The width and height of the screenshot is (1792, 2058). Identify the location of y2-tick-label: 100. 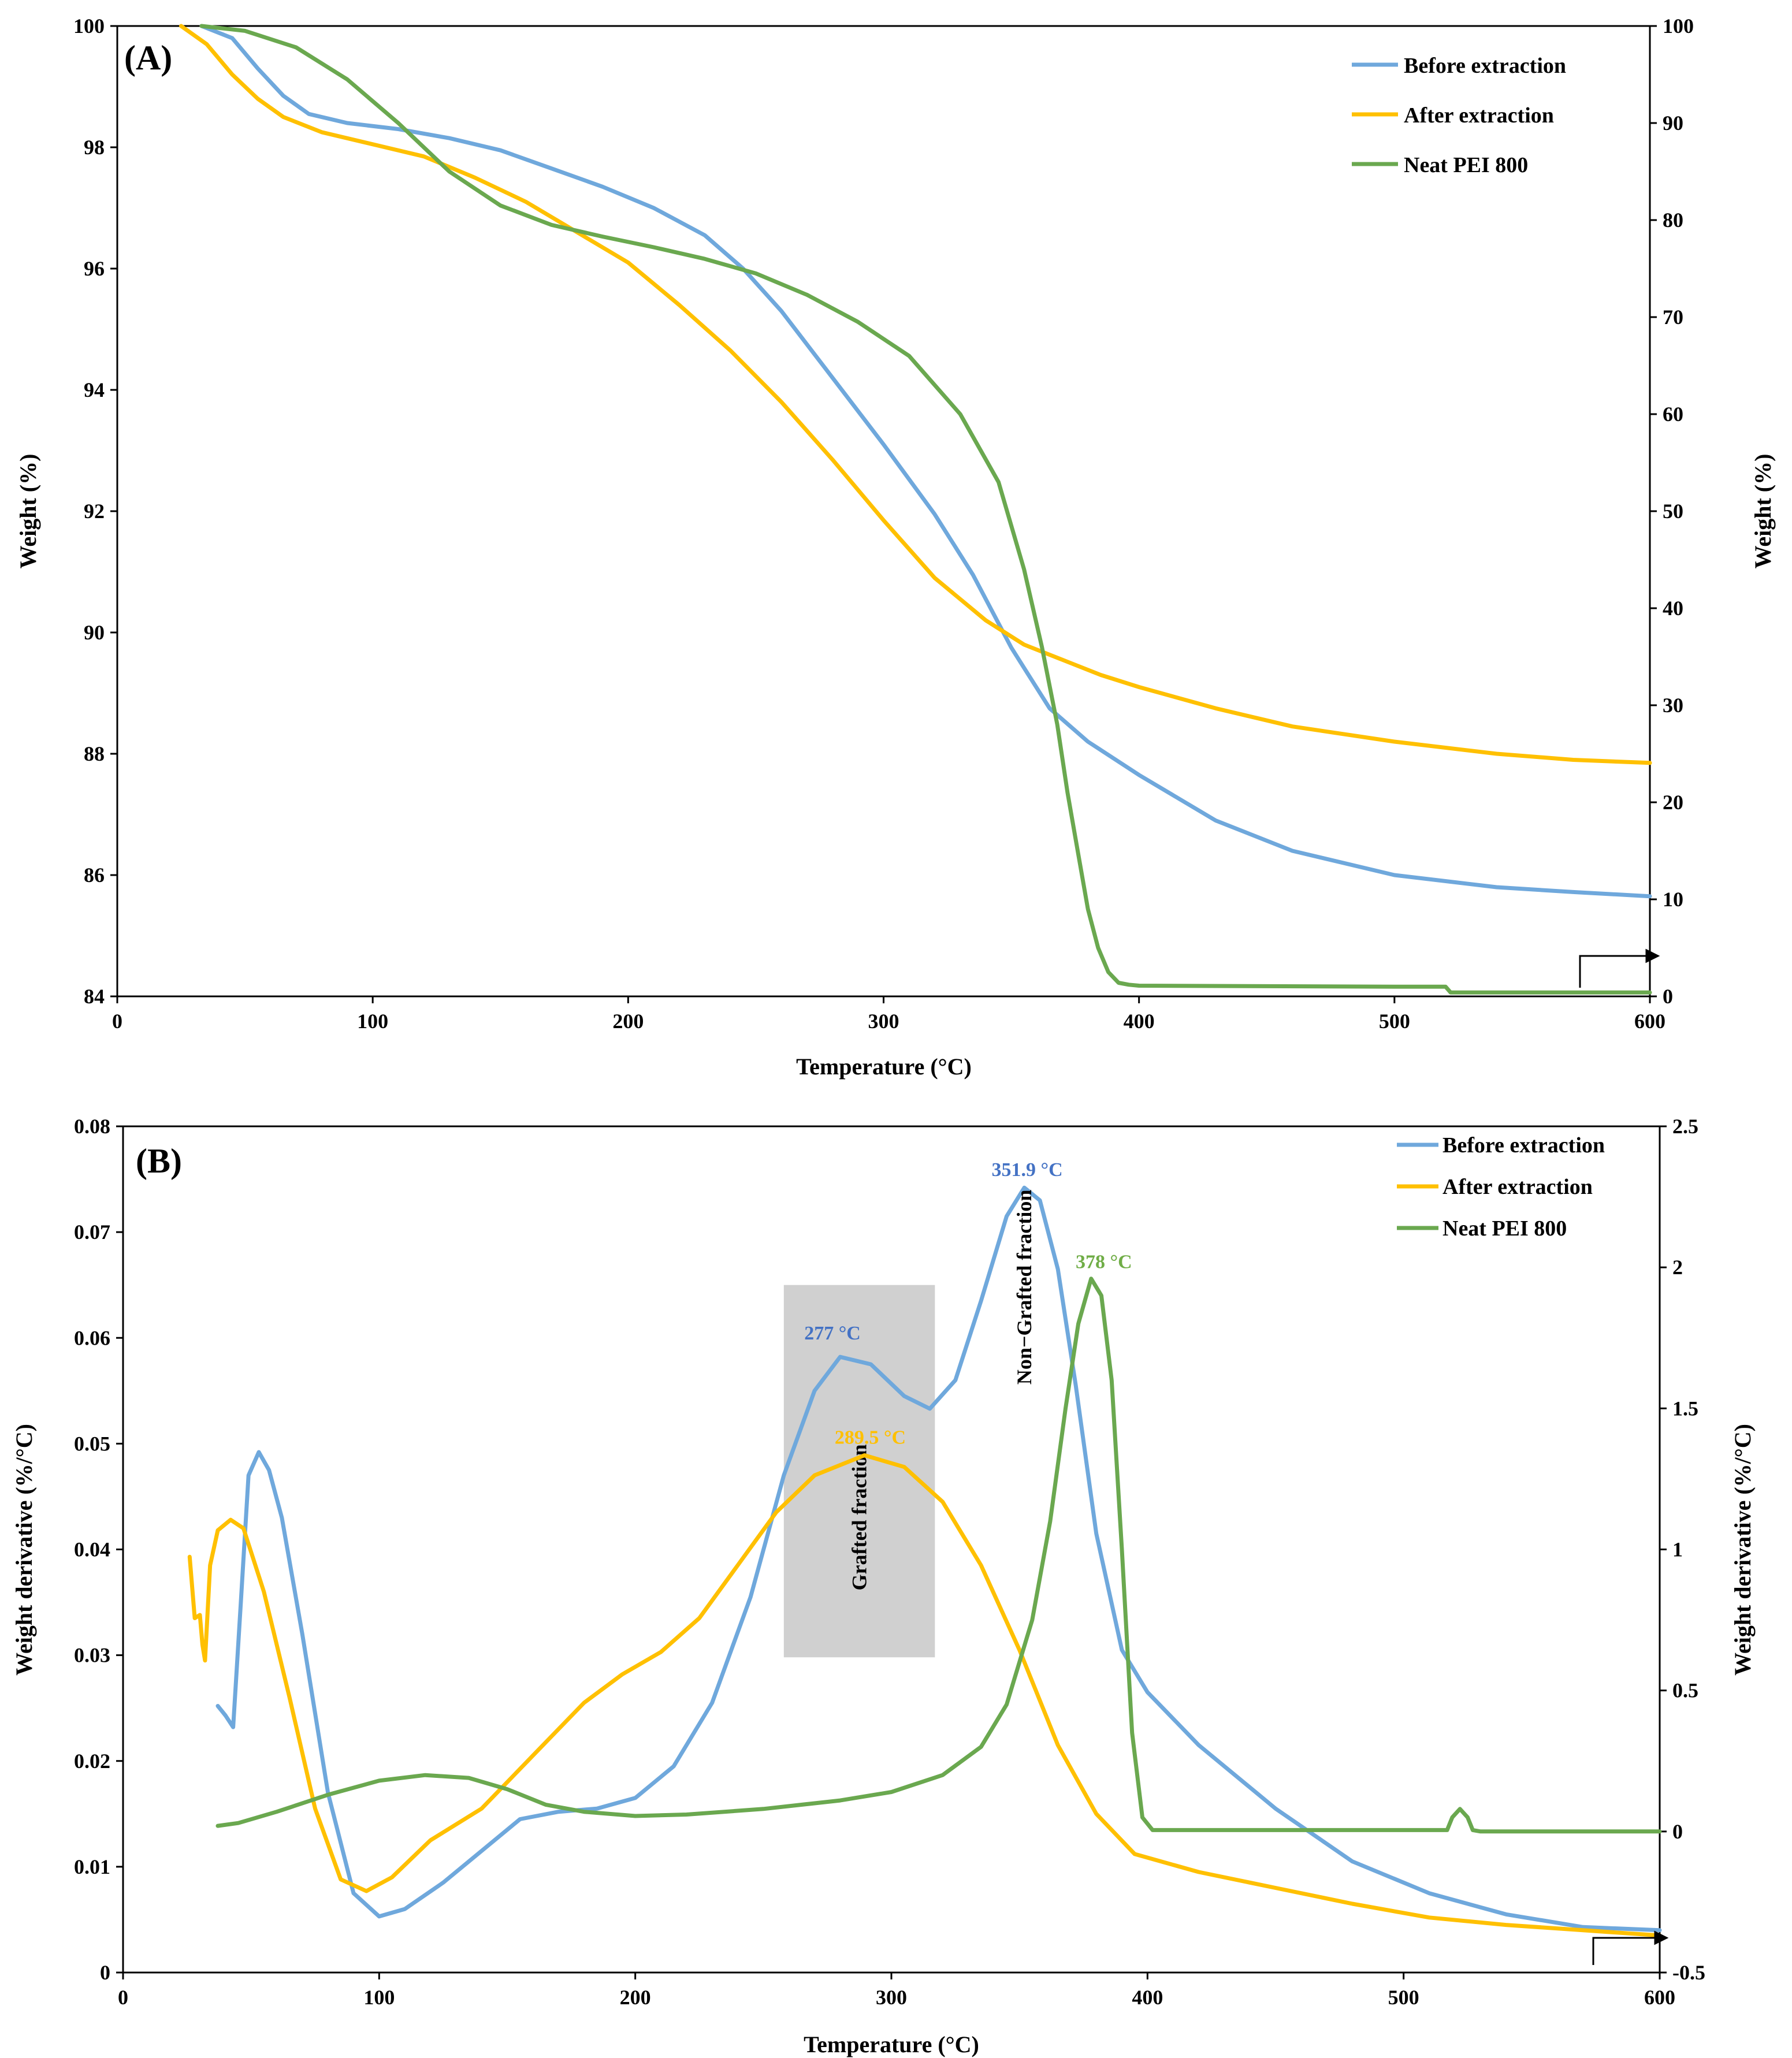
(1679, 26).